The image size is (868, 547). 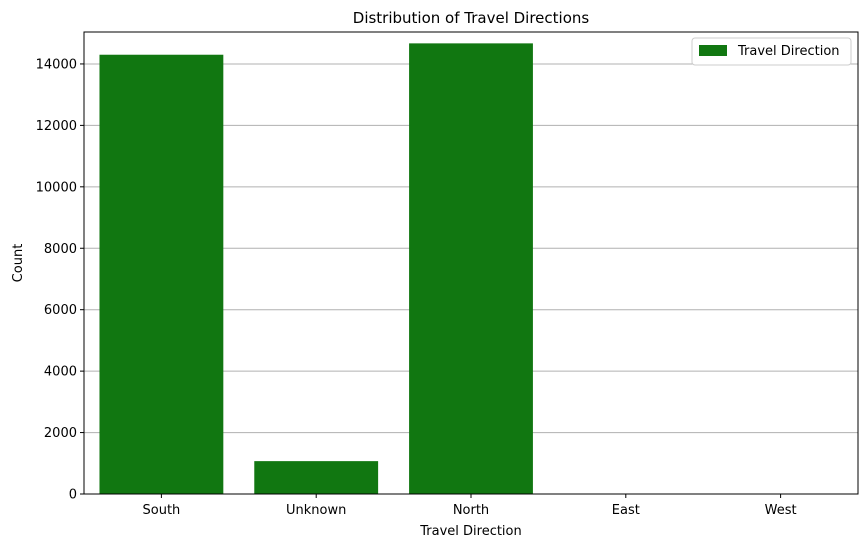 What do you see at coordinates (60, 280) in the screenshot?
I see `y-axis-ticks: 0 2000 4000 6000 8000 10000 12000 14000` at bounding box center [60, 280].